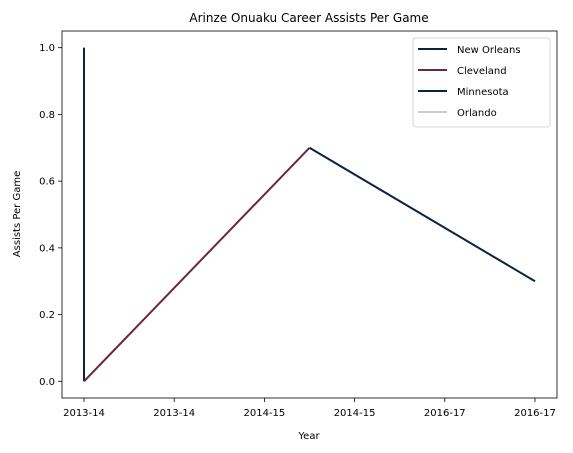 The width and height of the screenshot is (573, 453). Describe the element at coordinates (47, 48) in the screenshot. I see `y-tick-label: 1.0` at that location.